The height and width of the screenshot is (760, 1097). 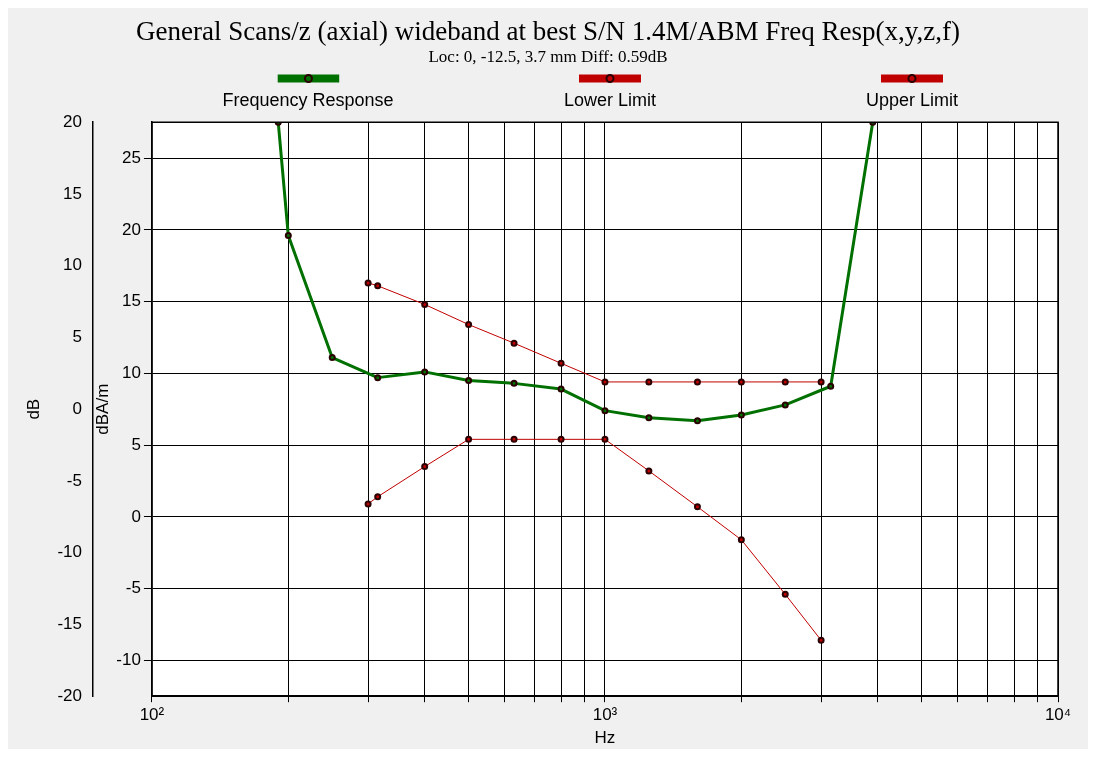 What do you see at coordinates (912, 100) in the screenshot?
I see `legend-label: Upper Limit` at bounding box center [912, 100].